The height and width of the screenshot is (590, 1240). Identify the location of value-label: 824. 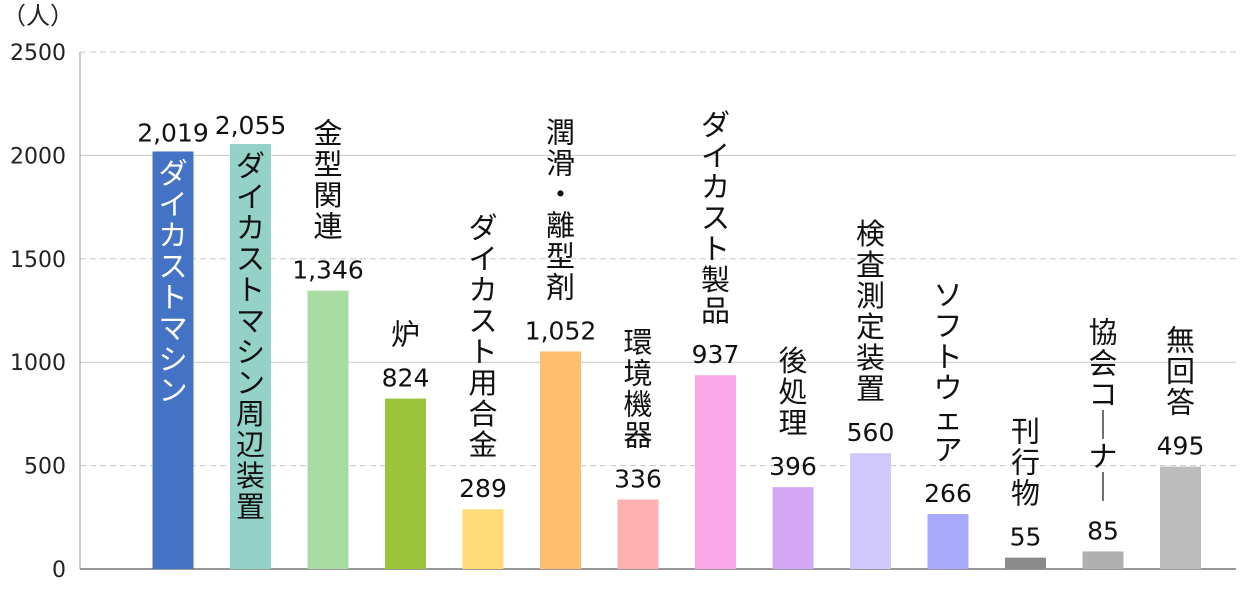
(406, 378).